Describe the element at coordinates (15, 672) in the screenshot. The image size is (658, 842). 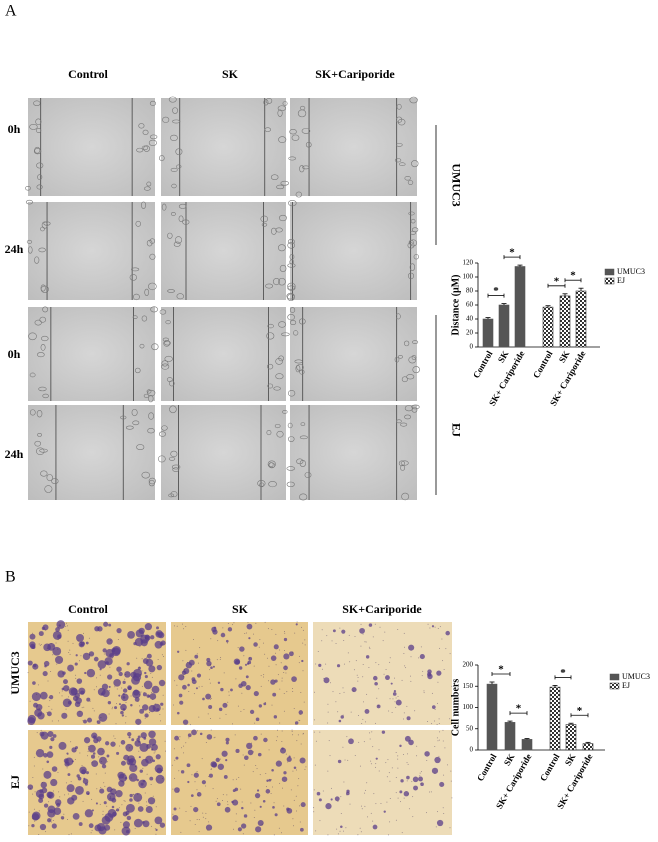
I see `row-label: UMUC3` at that location.